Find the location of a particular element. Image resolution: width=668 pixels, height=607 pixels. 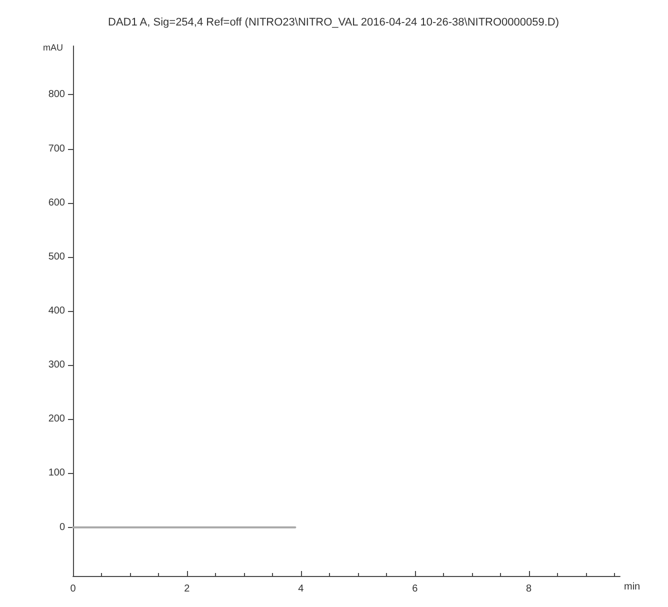

x-tick-label: 8 is located at coordinates (529, 589).